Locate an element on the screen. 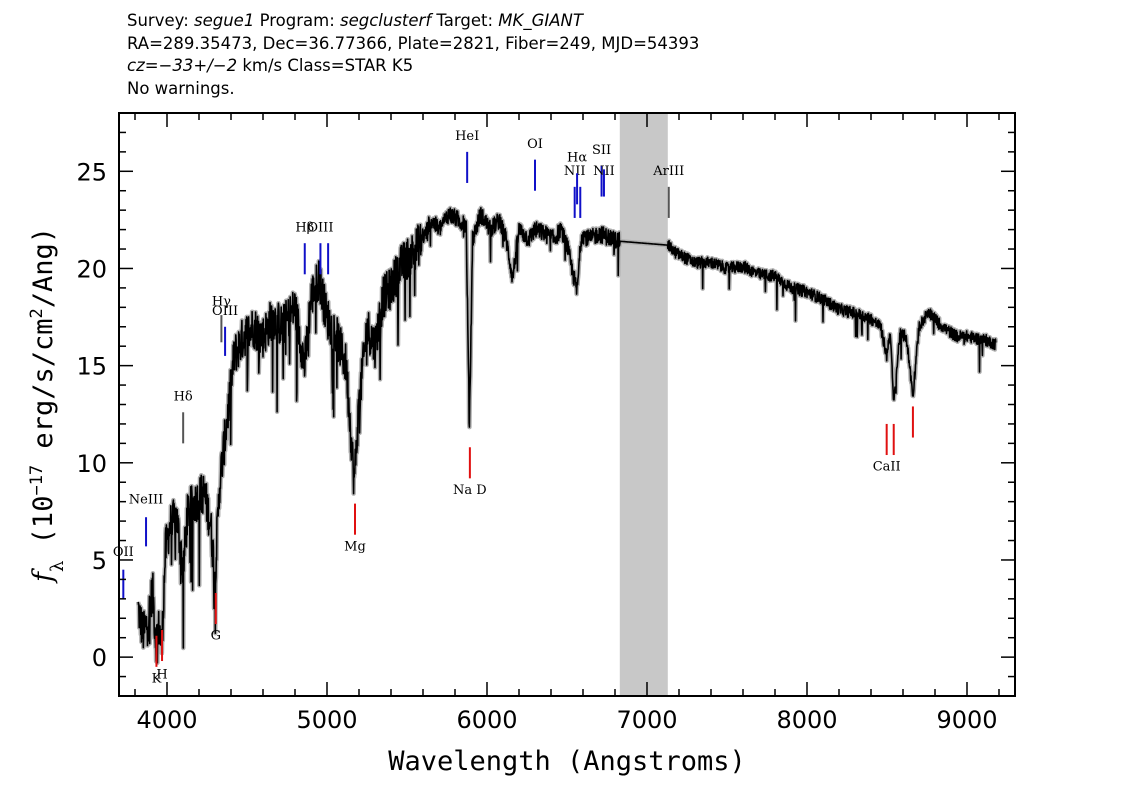 This screenshot has height=810, width=1134. line-label-neiii: NeIII is located at coordinates (146, 500).